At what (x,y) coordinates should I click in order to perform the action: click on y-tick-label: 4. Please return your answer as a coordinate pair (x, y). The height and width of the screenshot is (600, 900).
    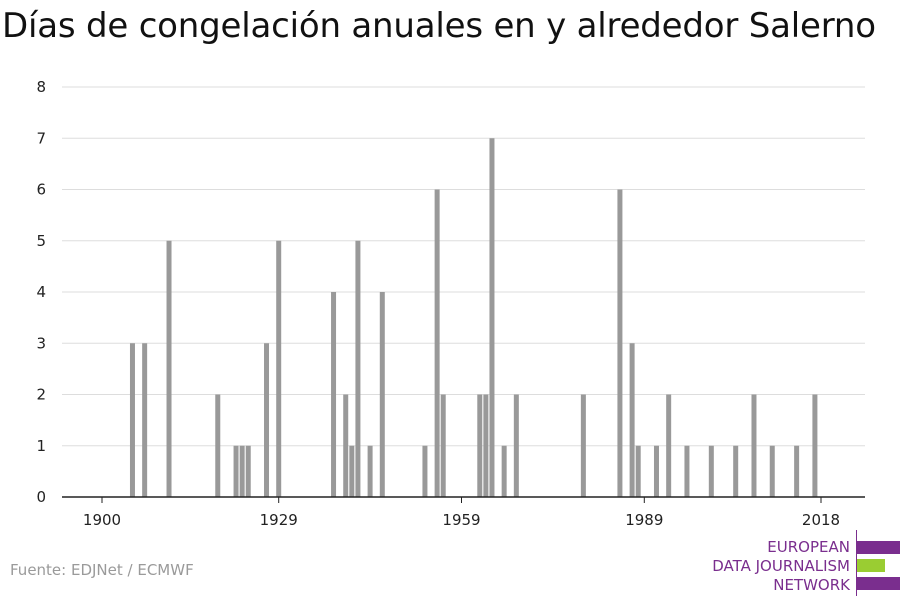
    Looking at the image, I should click on (41, 292).